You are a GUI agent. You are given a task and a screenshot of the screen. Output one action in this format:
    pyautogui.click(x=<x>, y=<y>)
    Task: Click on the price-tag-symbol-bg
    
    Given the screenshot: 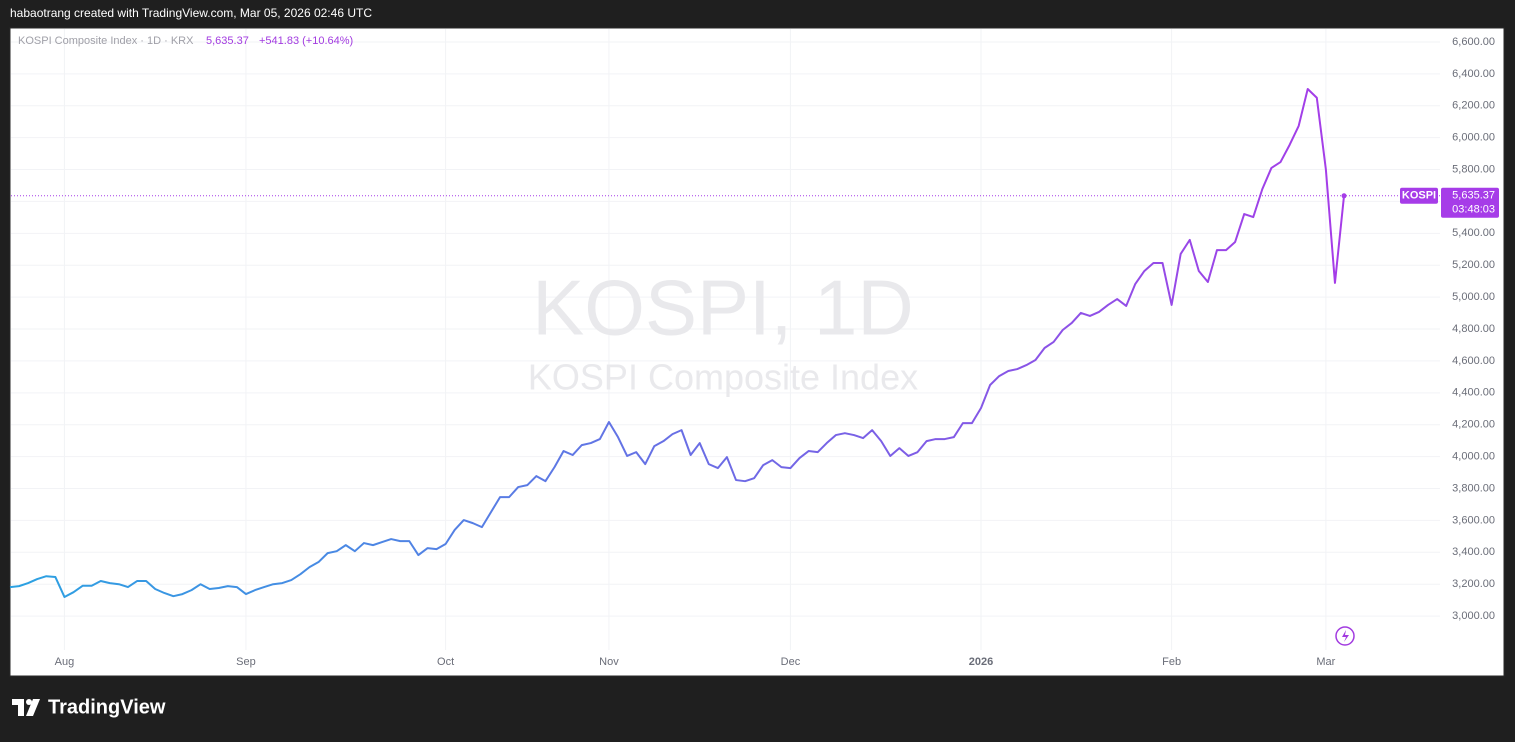 What is the action you would take?
    pyautogui.click(x=1419, y=195)
    